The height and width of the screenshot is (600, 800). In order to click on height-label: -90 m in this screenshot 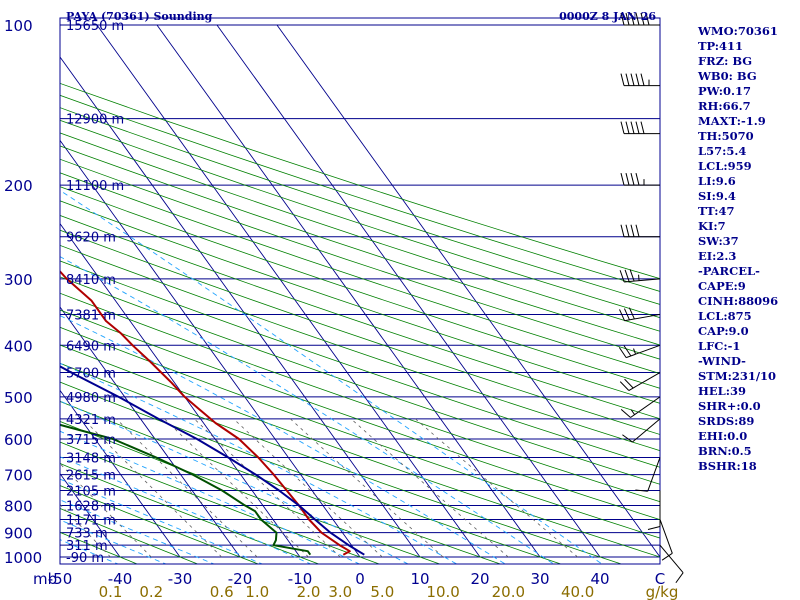, I will do `click(85, 558)`.